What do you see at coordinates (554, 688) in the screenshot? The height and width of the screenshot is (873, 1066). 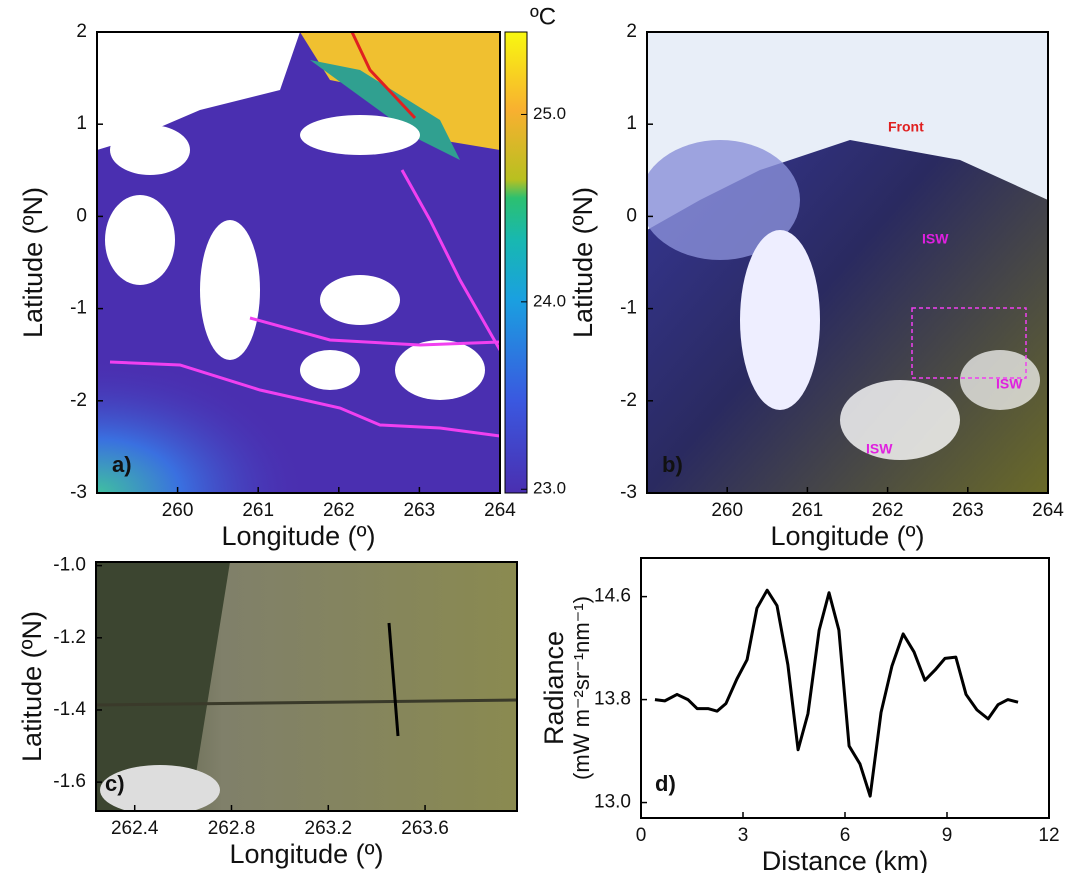 I see `y-axis-label: Radiance` at bounding box center [554, 688].